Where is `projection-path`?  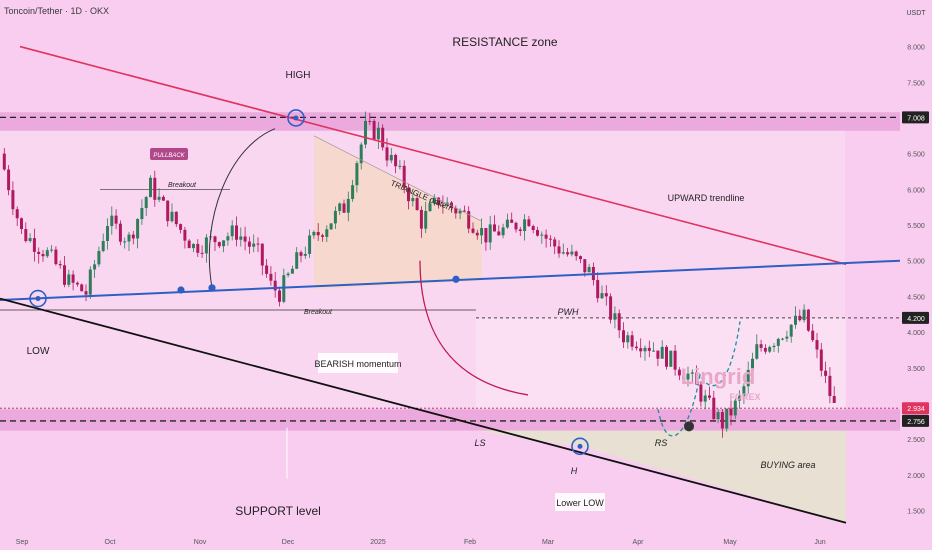
projection-path is located at coordinates (699, 379).